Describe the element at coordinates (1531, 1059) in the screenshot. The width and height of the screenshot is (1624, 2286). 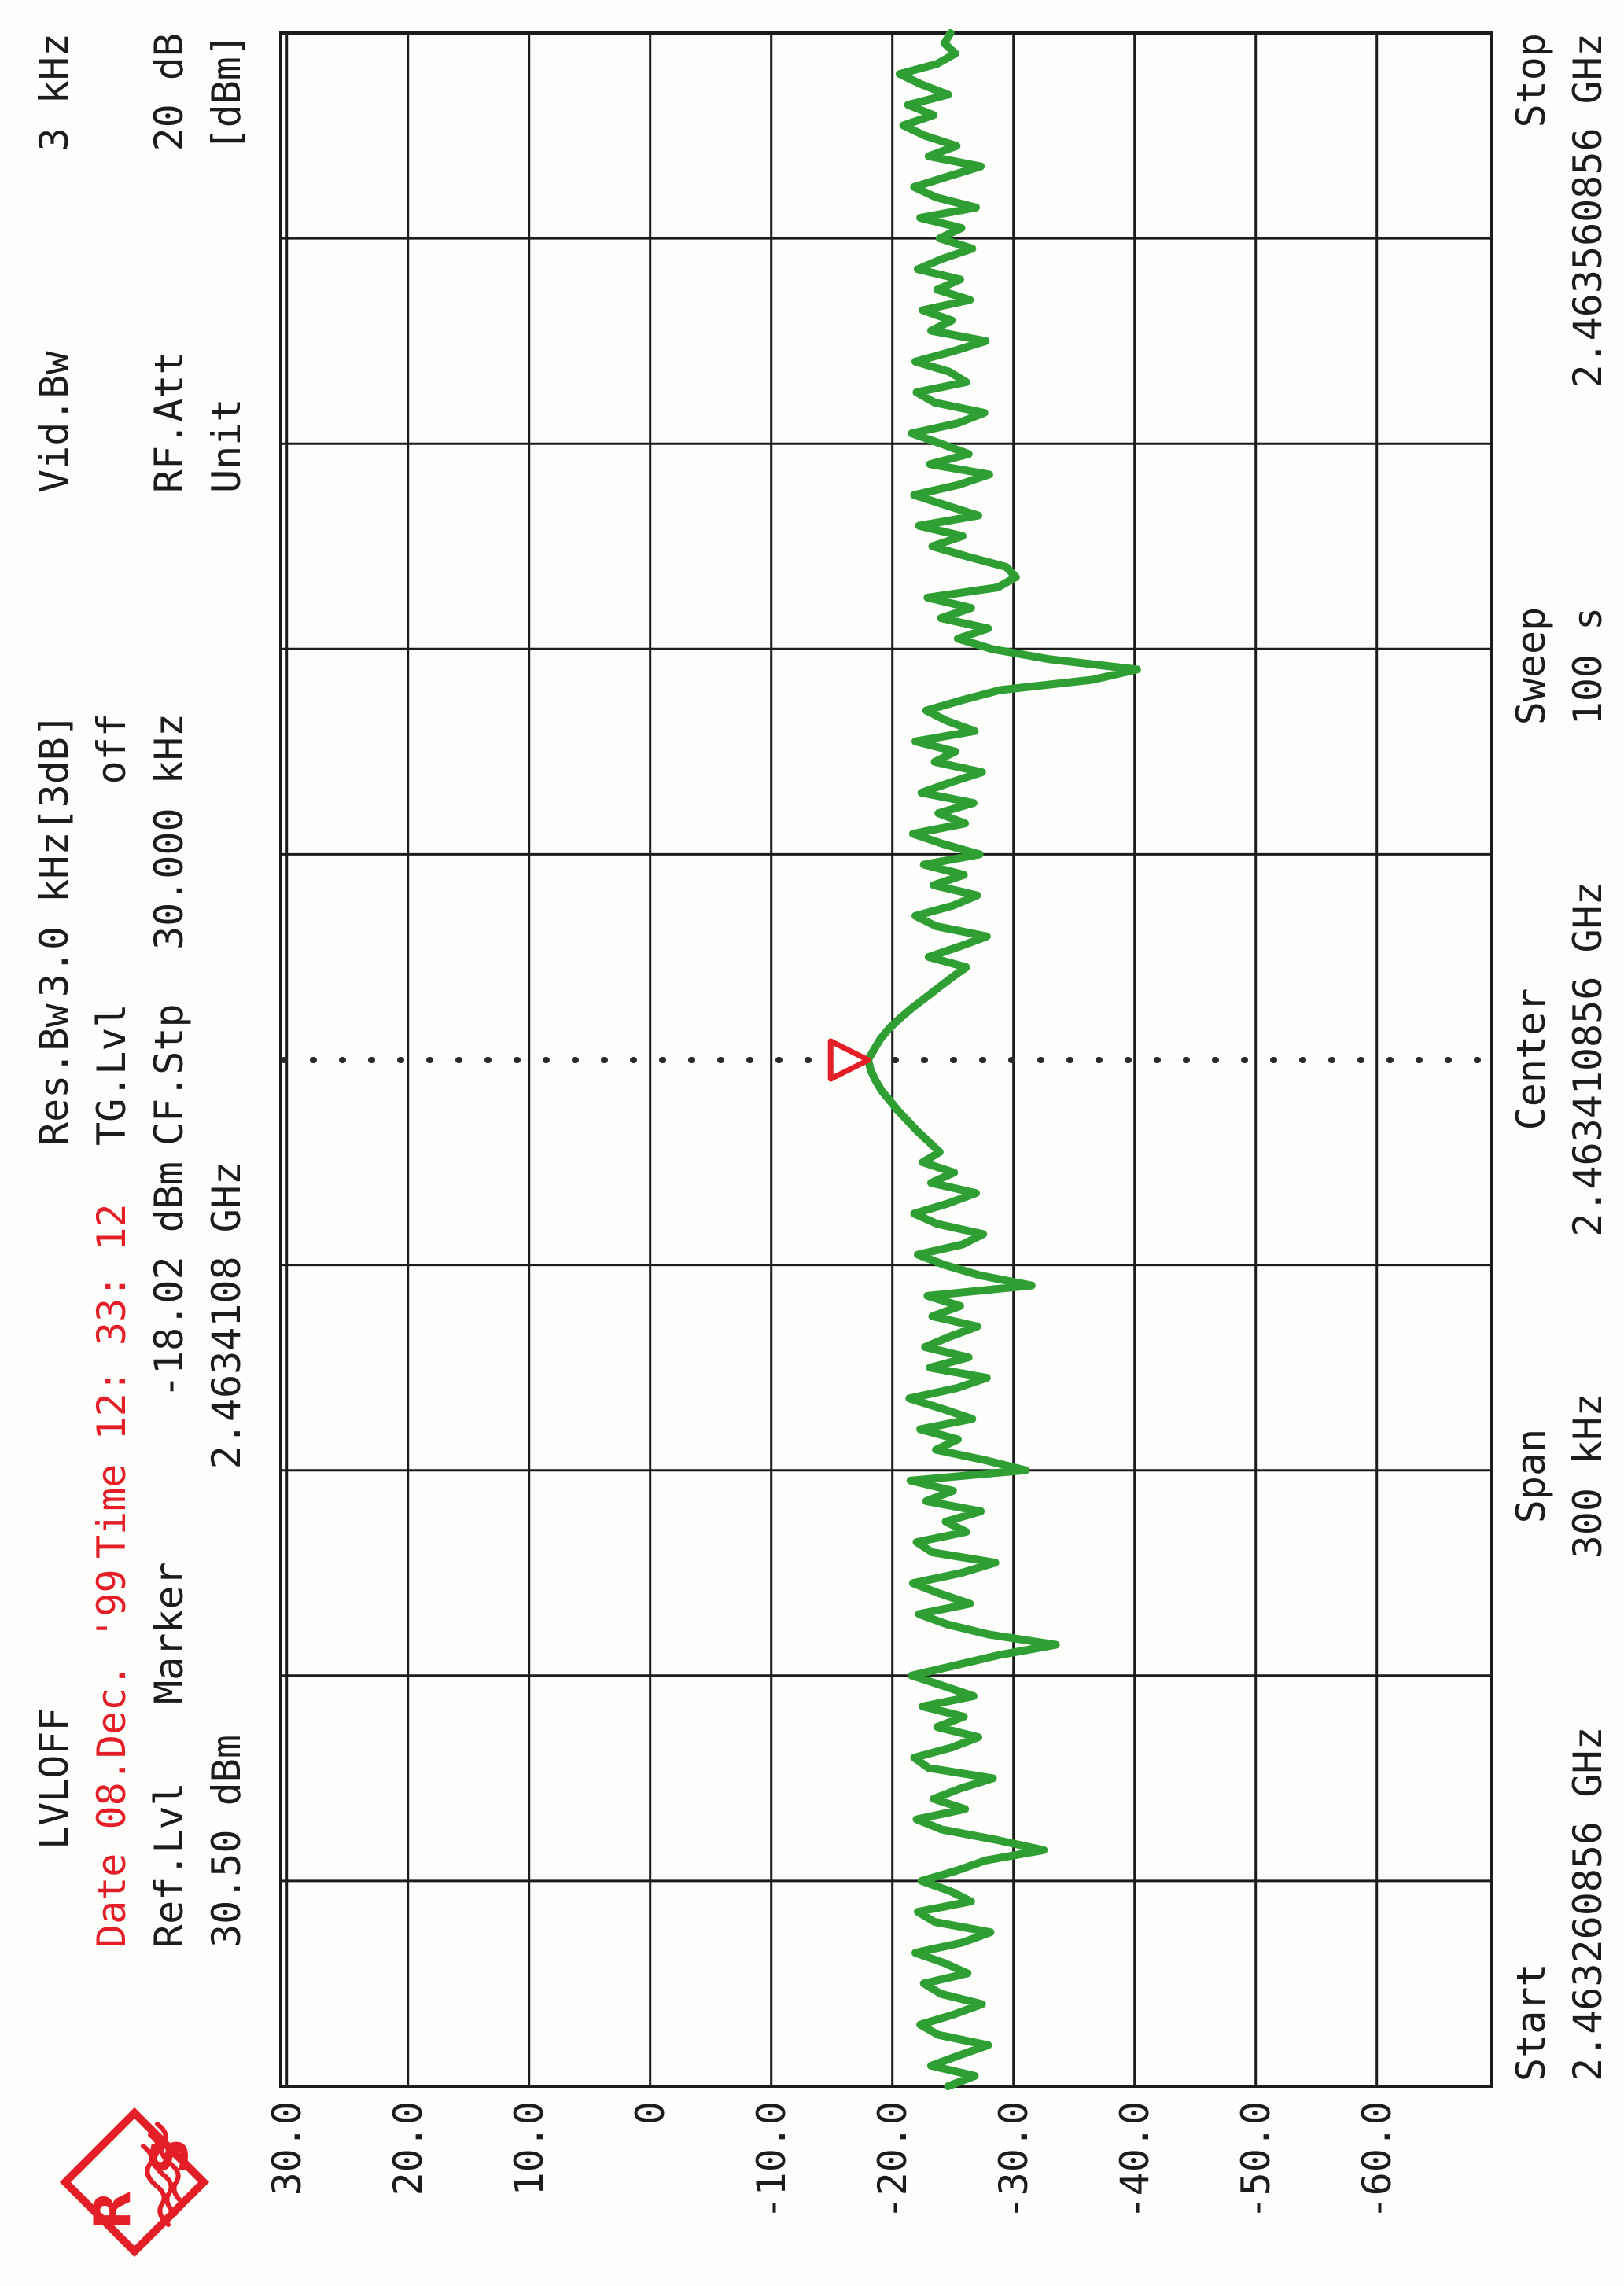
I see `freq-center-label: Center` at that location.